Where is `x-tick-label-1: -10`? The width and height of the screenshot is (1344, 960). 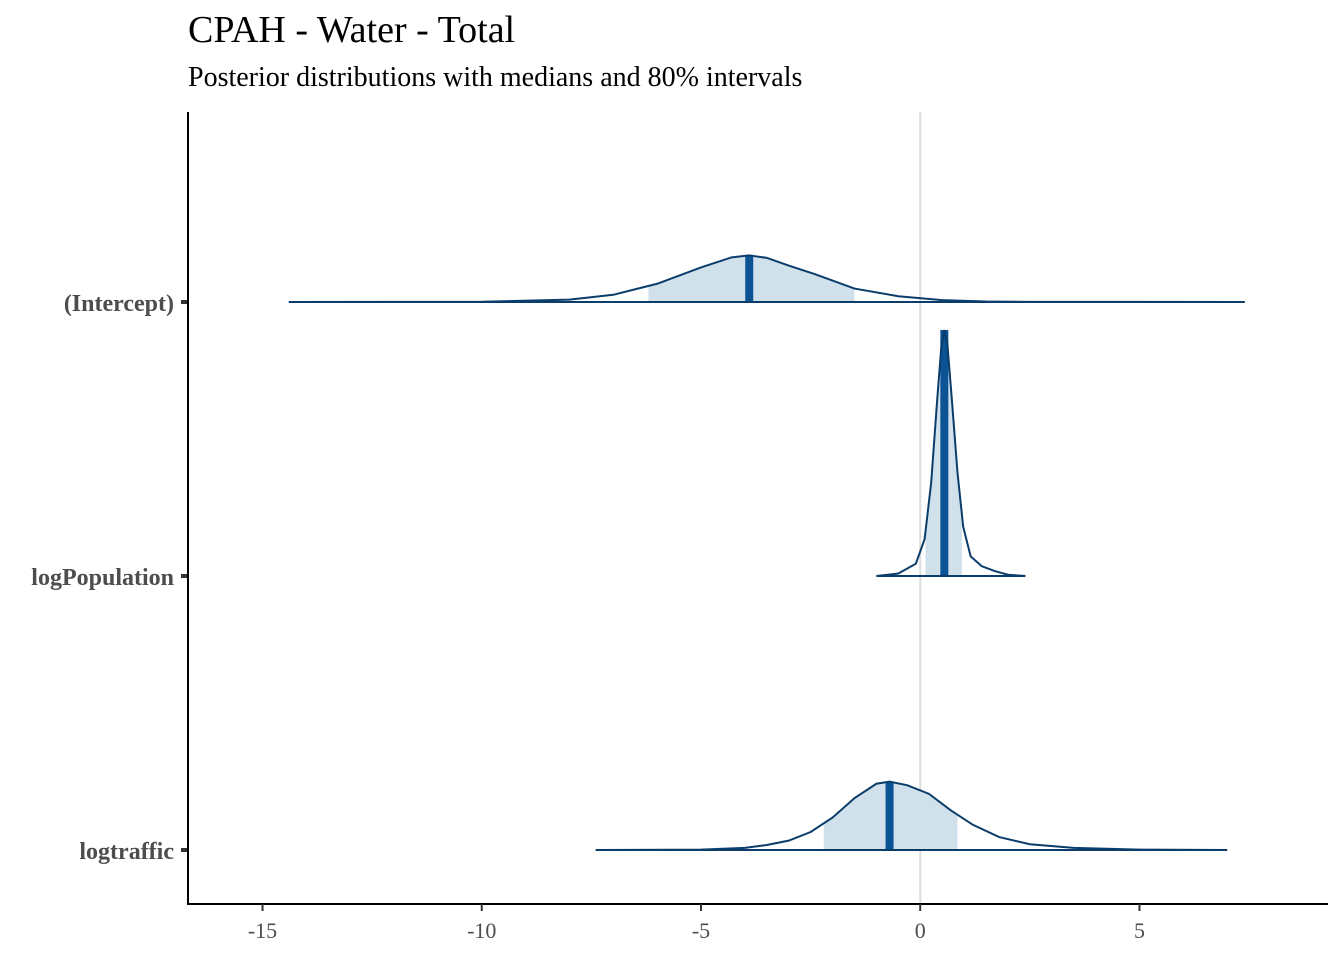 x-tick-label-1: -10 is located at coordinates (481, 930).